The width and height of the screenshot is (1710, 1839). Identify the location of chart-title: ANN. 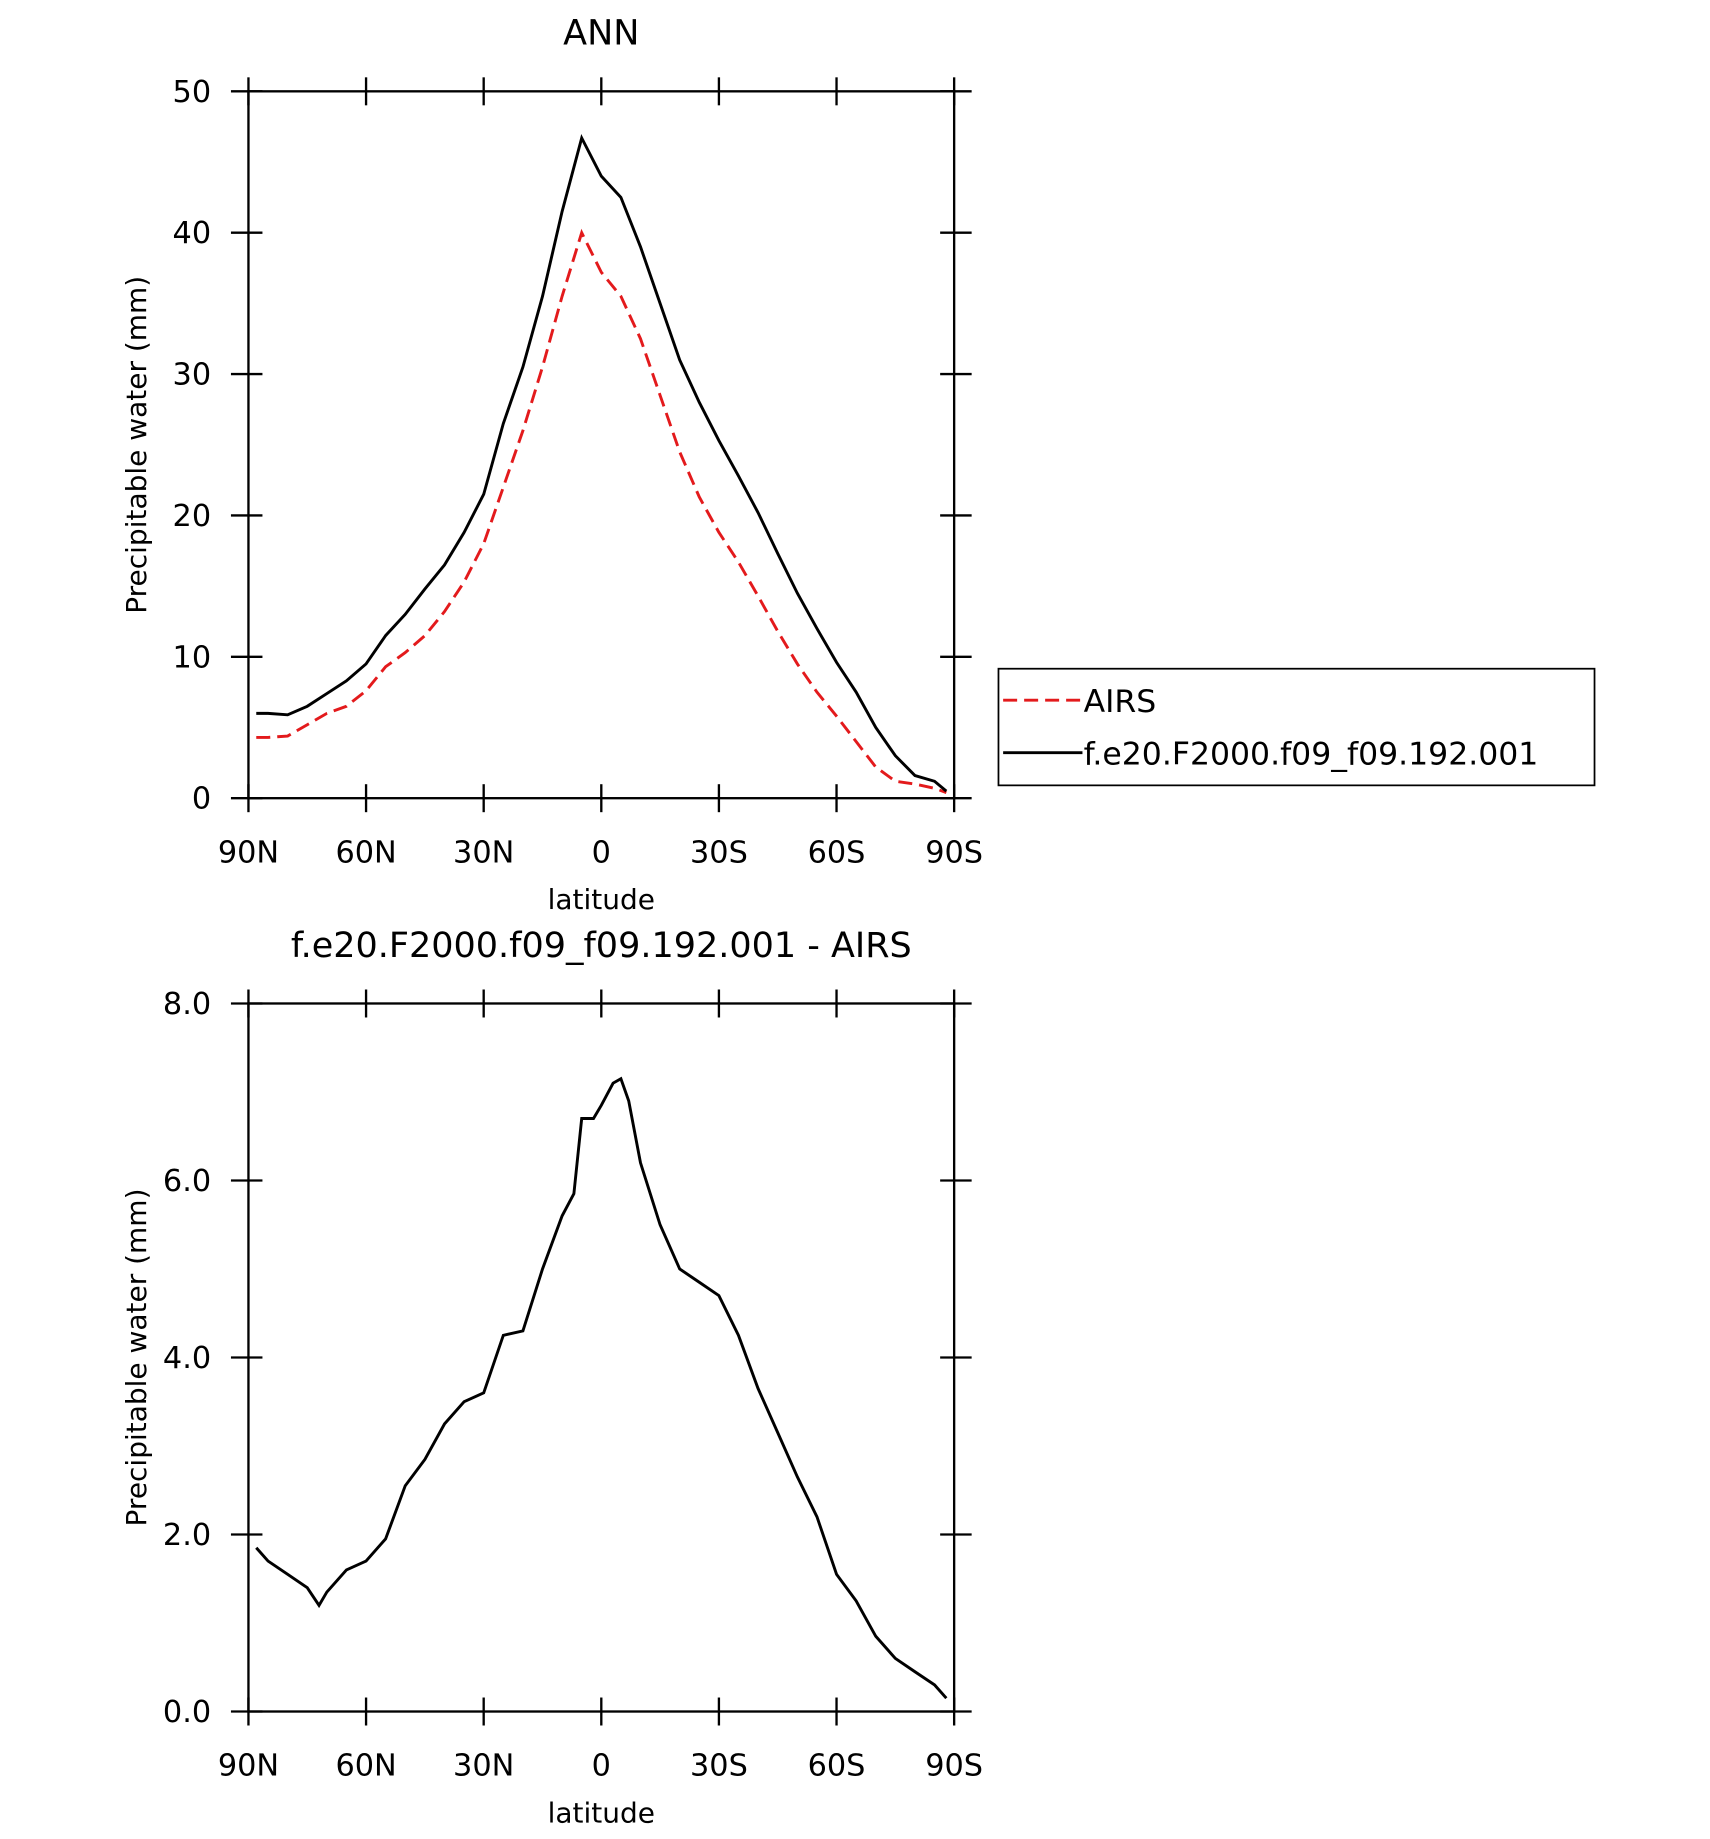
(601, 34).